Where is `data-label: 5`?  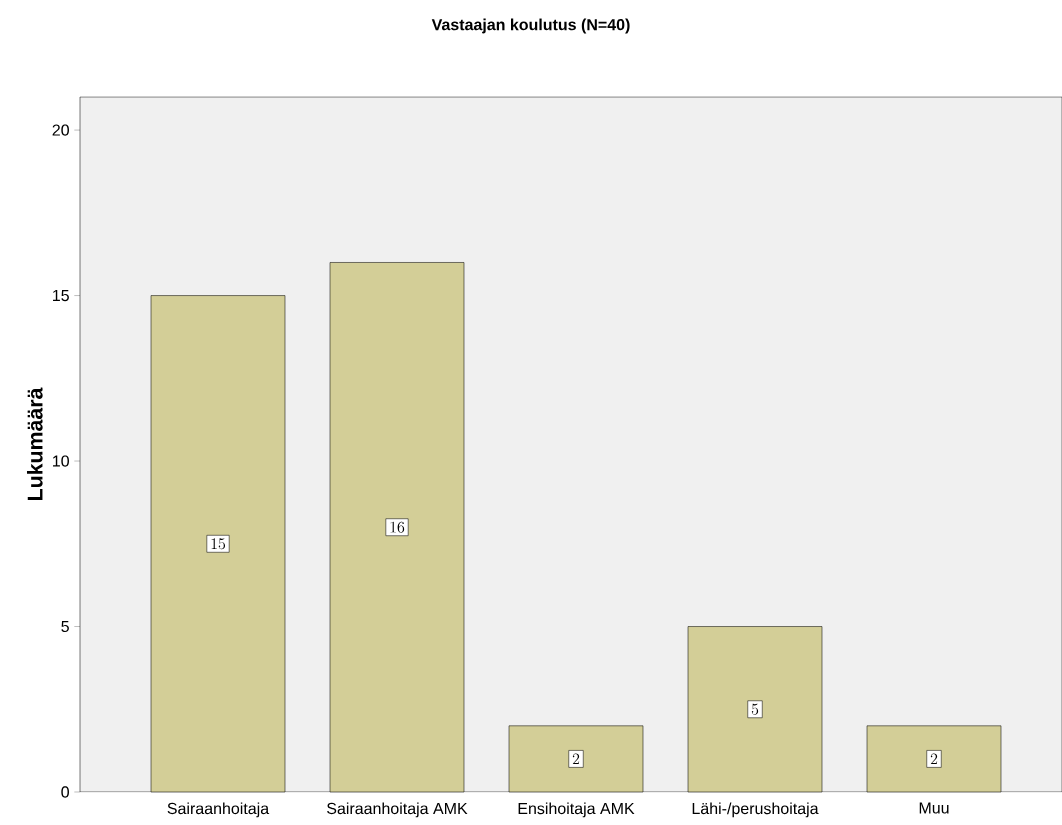
data-label: 5 is located at coordinates (755, 709).